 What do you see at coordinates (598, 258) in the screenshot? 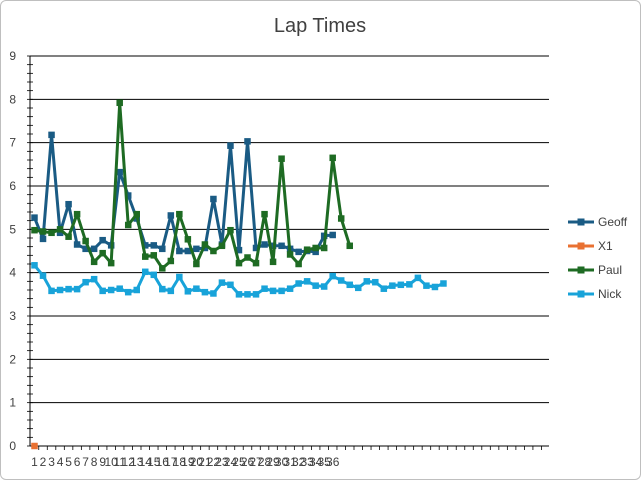
I see `legend: Geoff X1 Paul Nick` at bounding box center [598, 258].